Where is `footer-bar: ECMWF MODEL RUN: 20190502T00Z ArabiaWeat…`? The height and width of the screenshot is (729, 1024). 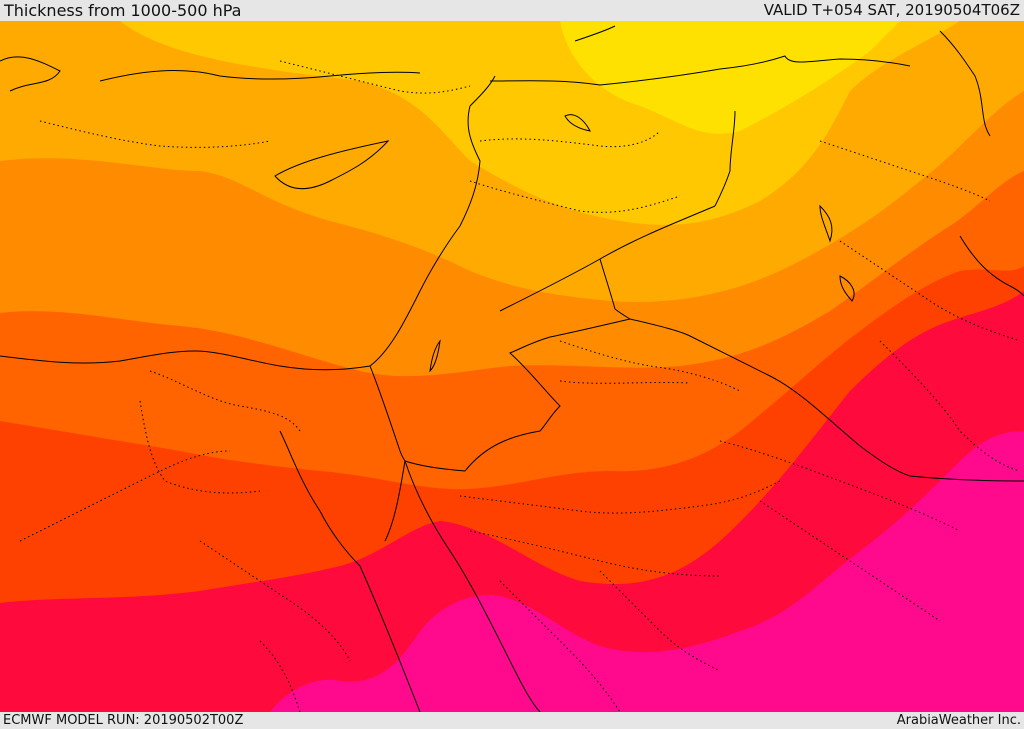 footer-bar: ECMWF MODEL RUN: 20190502T00Z ArabiaWeat… is located at coordinates (512, 720).